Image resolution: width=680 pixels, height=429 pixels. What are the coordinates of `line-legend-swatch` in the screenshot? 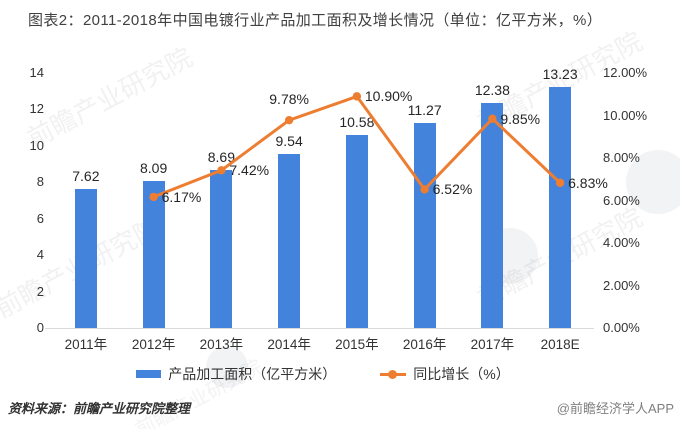 It's located at (393, 374).